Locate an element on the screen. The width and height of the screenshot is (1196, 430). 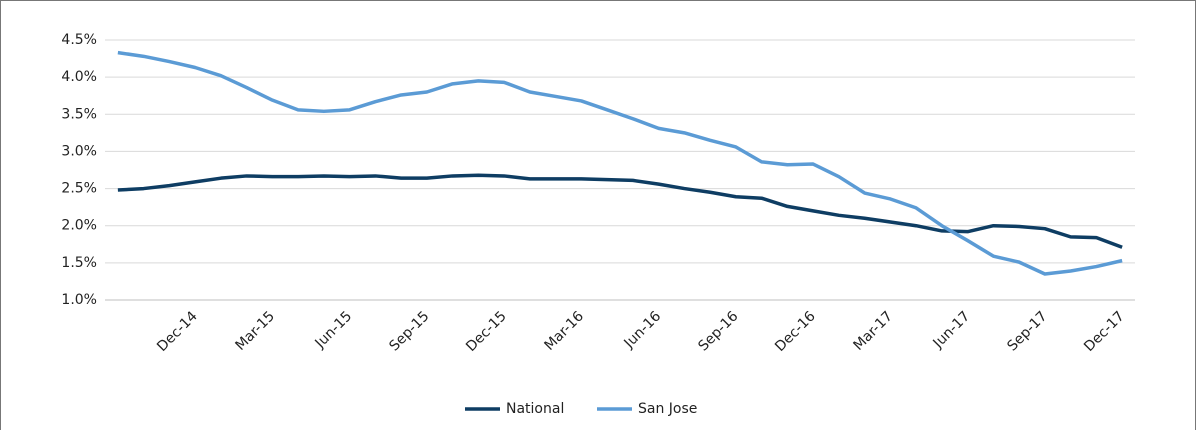
y-tick-label: 3.0% is located at coordinates (79, 151).